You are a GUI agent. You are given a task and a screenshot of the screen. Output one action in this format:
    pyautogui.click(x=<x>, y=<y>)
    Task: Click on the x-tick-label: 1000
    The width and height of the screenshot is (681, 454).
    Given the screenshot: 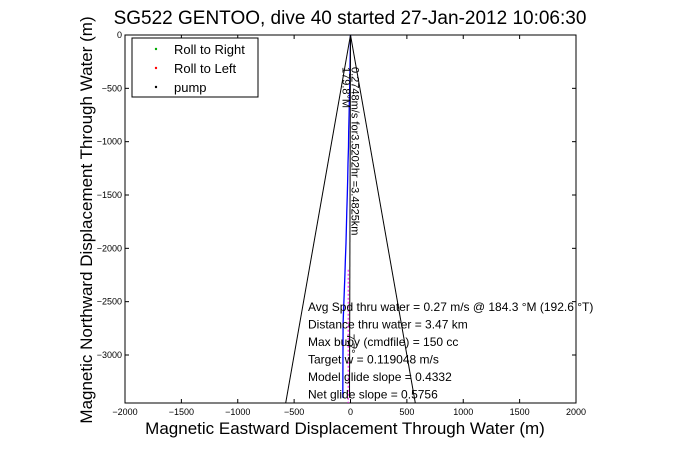 What is the action you would take?
    pyautogui.click(x=463, y=412)
    